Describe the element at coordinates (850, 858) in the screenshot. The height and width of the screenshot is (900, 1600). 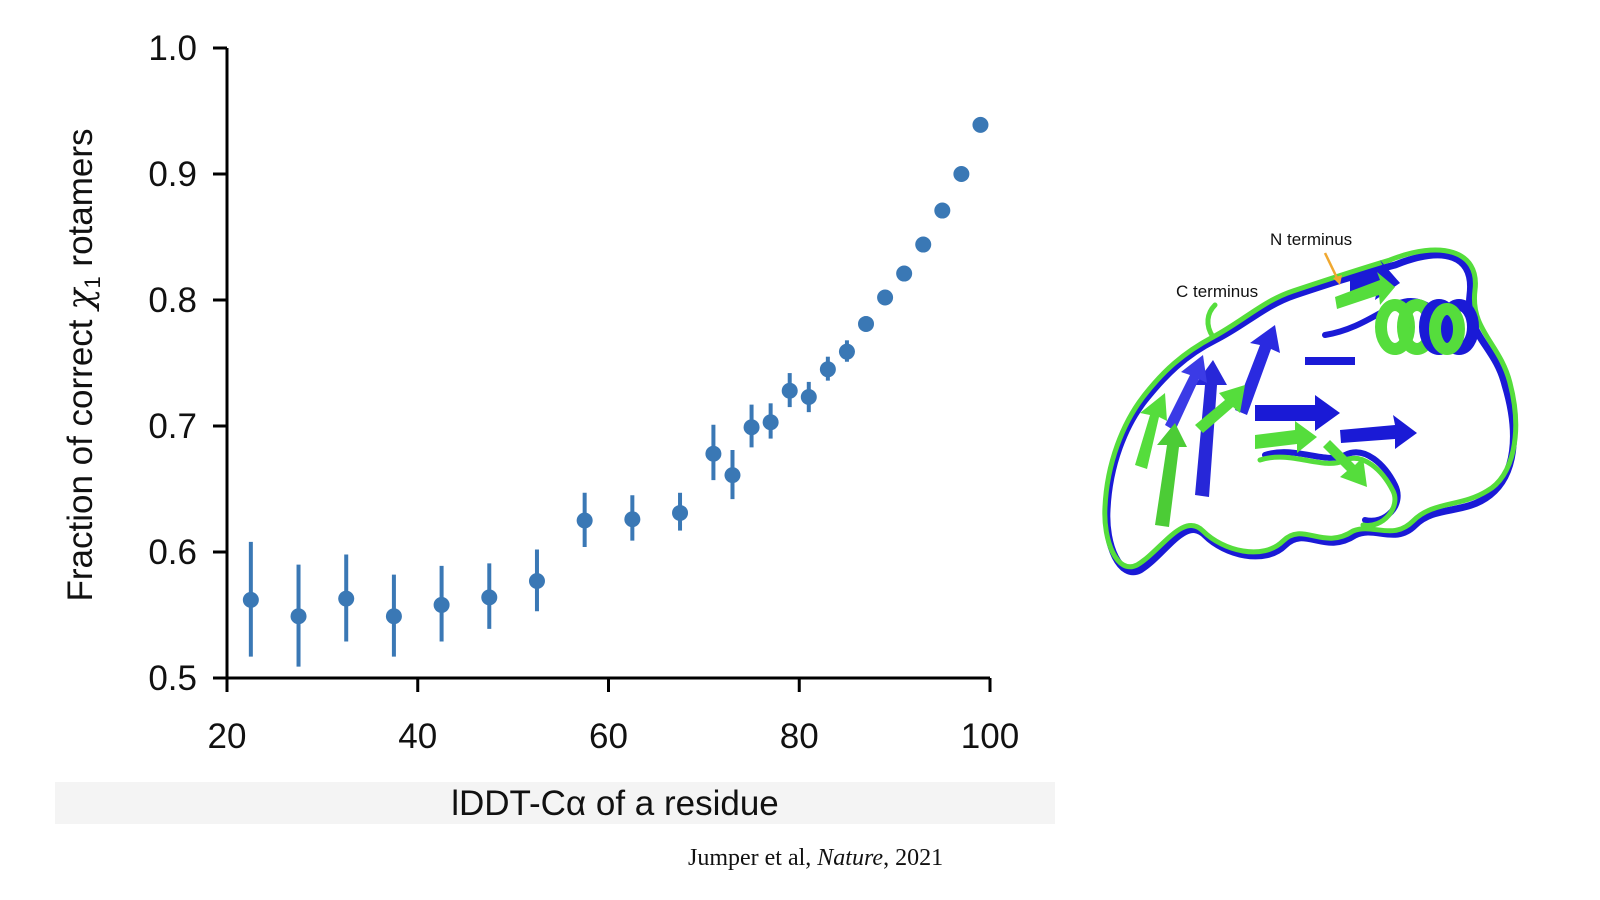
I see `citation-journal: Nature` at that location.